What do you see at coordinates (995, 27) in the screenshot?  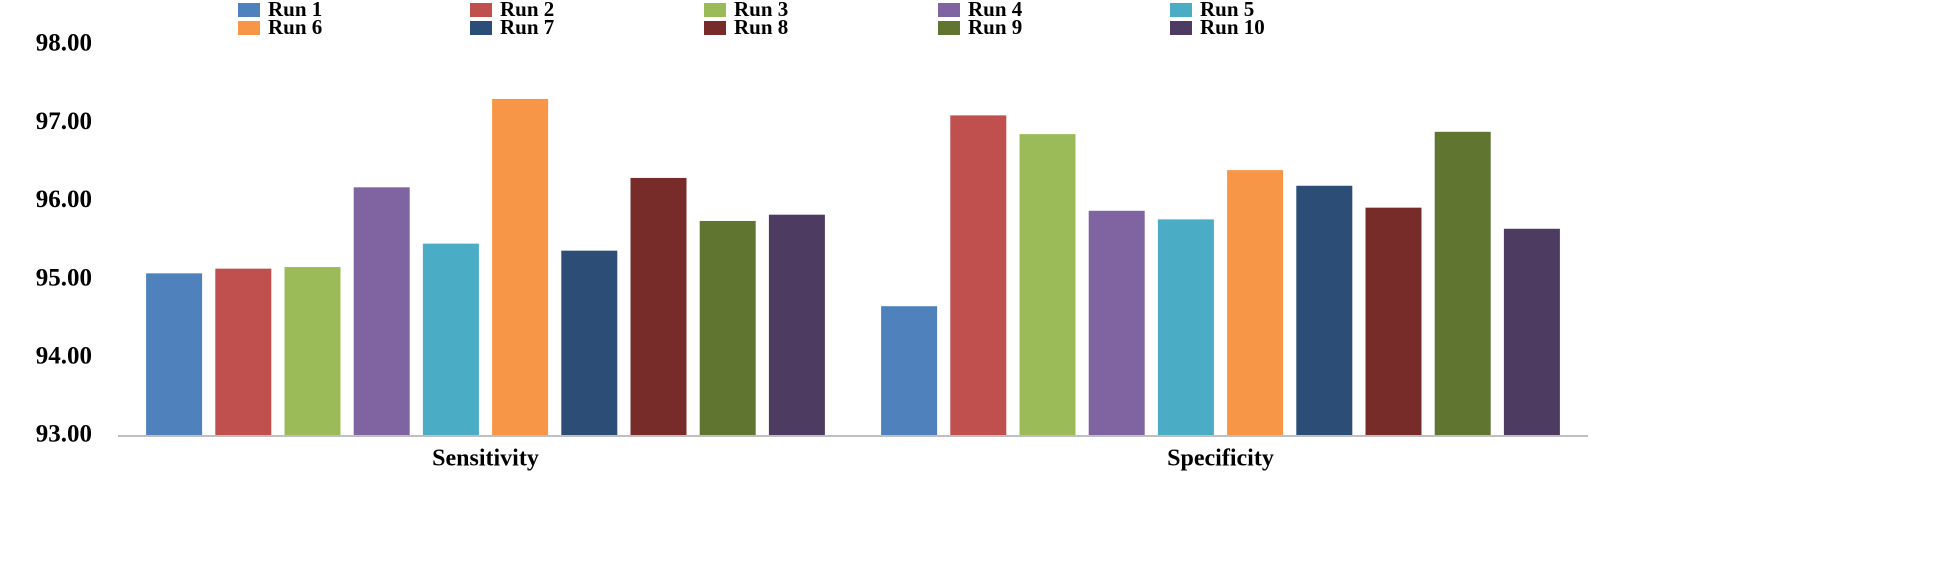 I see `legend-label: Run 9` at bounding box center [995, 27].